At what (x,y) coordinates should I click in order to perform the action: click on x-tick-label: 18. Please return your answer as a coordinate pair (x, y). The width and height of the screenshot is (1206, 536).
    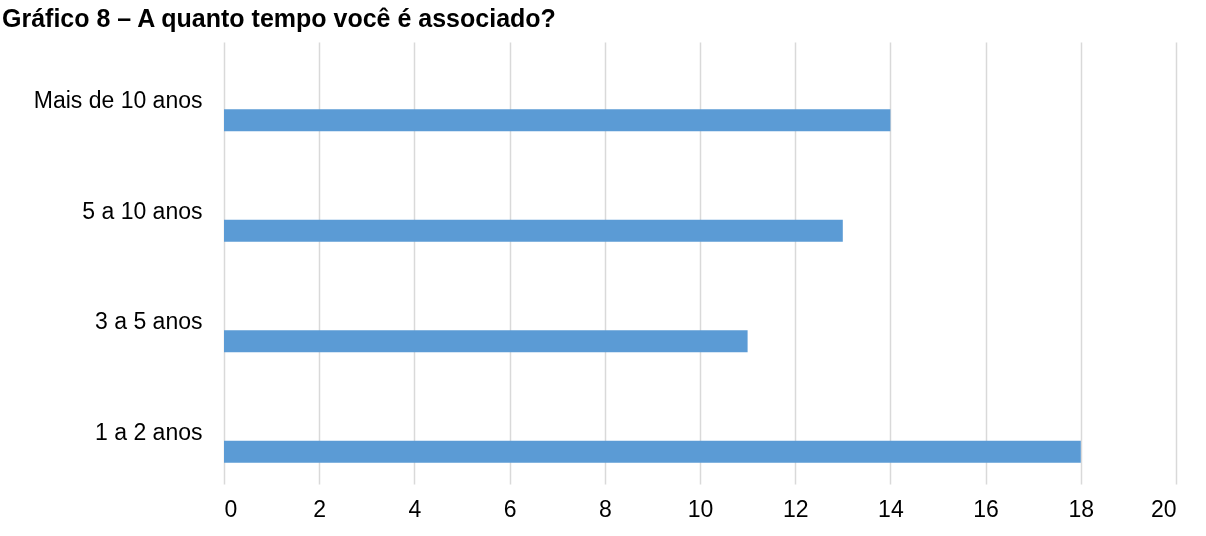
    Looking at the image, I should click on (1081, 508).